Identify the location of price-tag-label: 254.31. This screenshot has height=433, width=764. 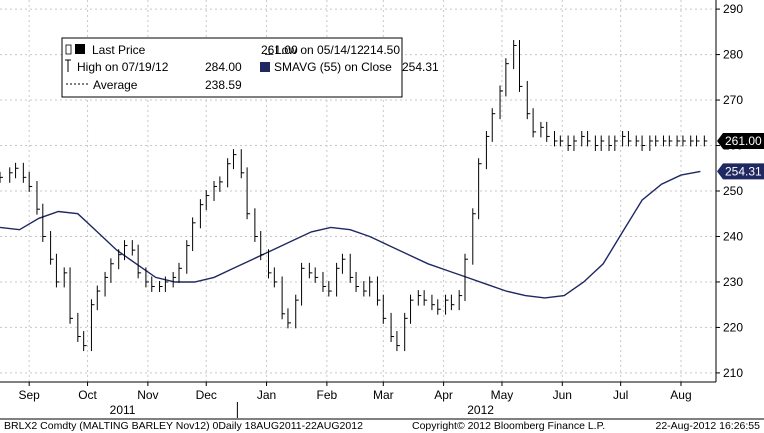
(743, 171).